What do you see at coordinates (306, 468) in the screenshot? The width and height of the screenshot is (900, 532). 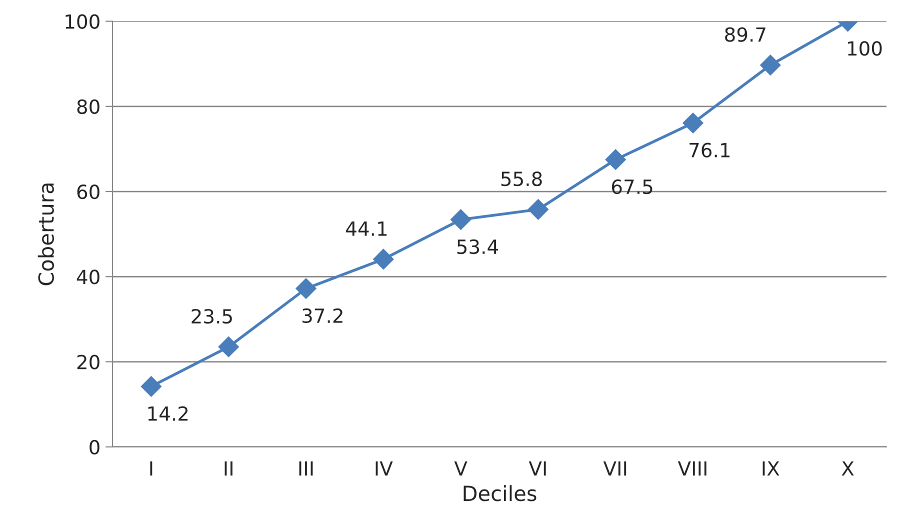 I see `x-tick-label: III` at bounding box center [306, 468].